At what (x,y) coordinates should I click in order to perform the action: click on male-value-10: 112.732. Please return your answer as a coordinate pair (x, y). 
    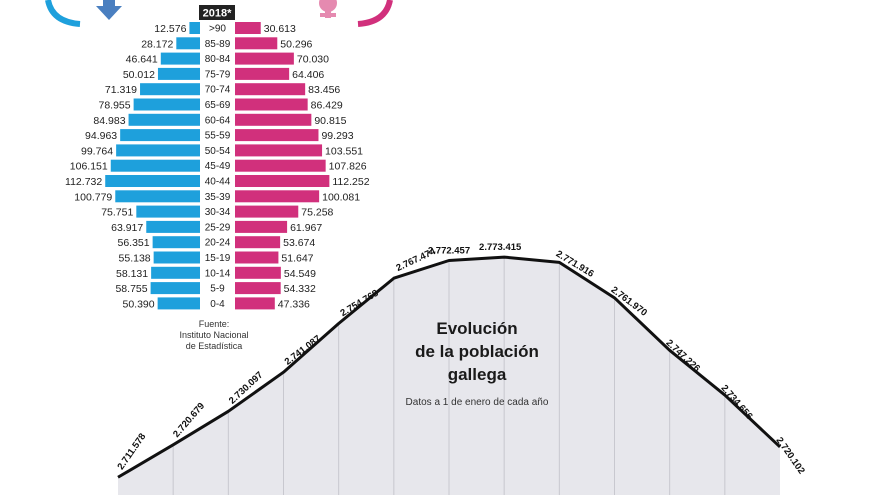
    Looking at the image, I should click on (83, 182).